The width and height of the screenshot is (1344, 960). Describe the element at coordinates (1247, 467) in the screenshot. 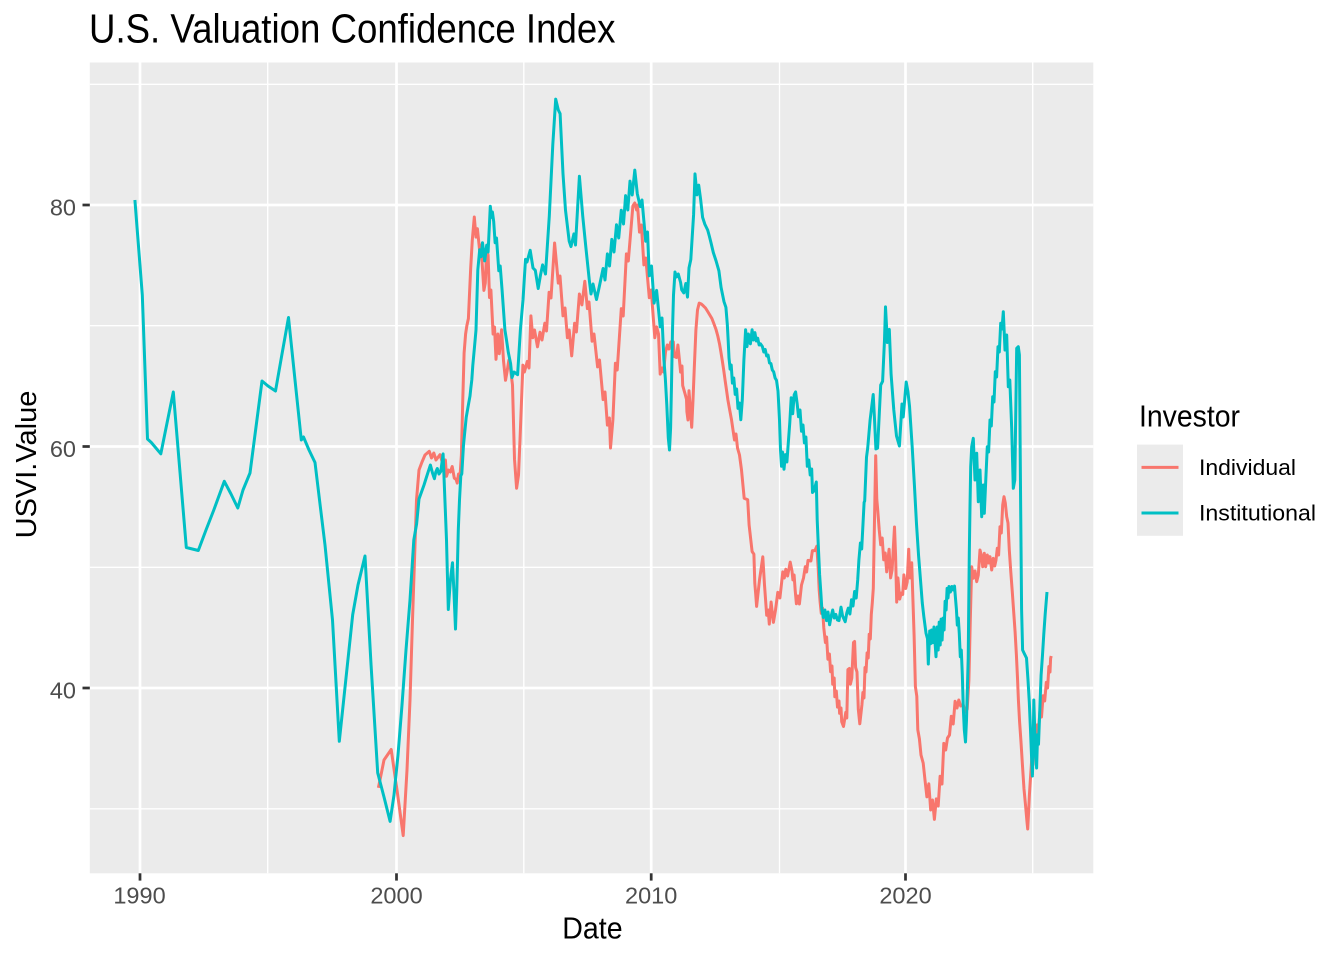

I see `svg-text: Individual` at that location.